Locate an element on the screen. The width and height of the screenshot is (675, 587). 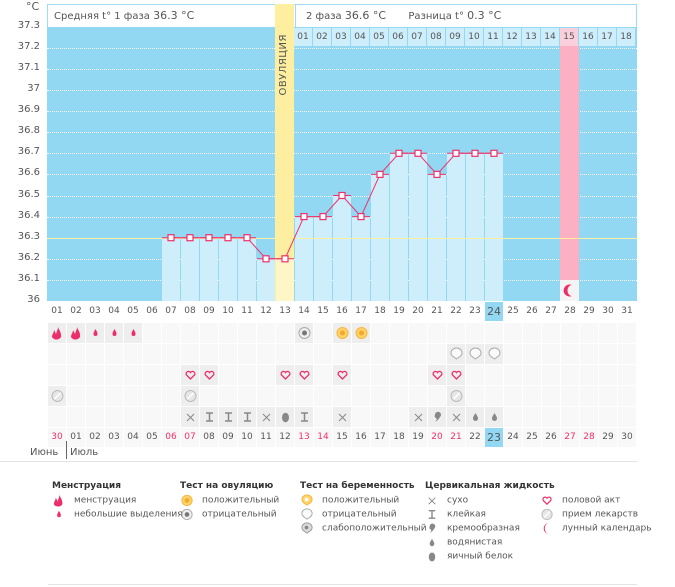
calendar-date: 19 is located at coordinates (418, 437).